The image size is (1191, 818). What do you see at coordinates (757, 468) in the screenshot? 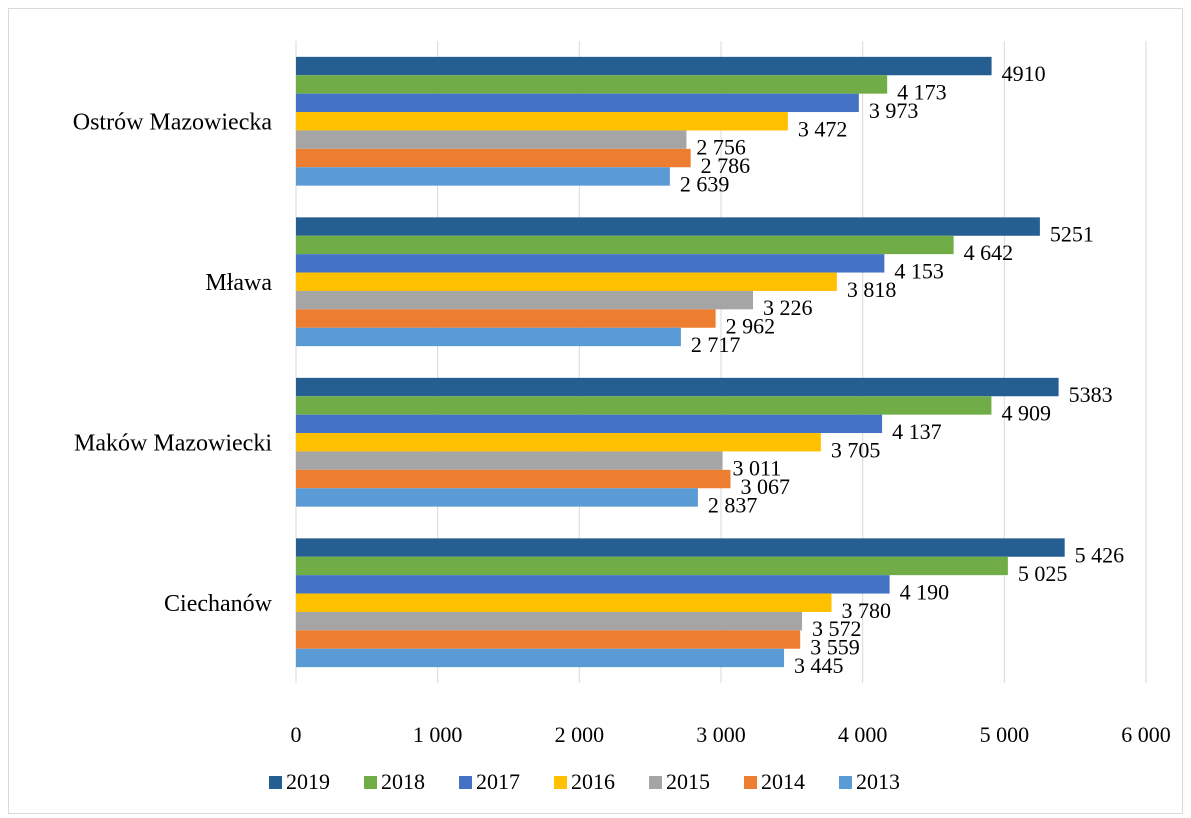
I see `data-label: 3 011` at bounding box center [757, 468].